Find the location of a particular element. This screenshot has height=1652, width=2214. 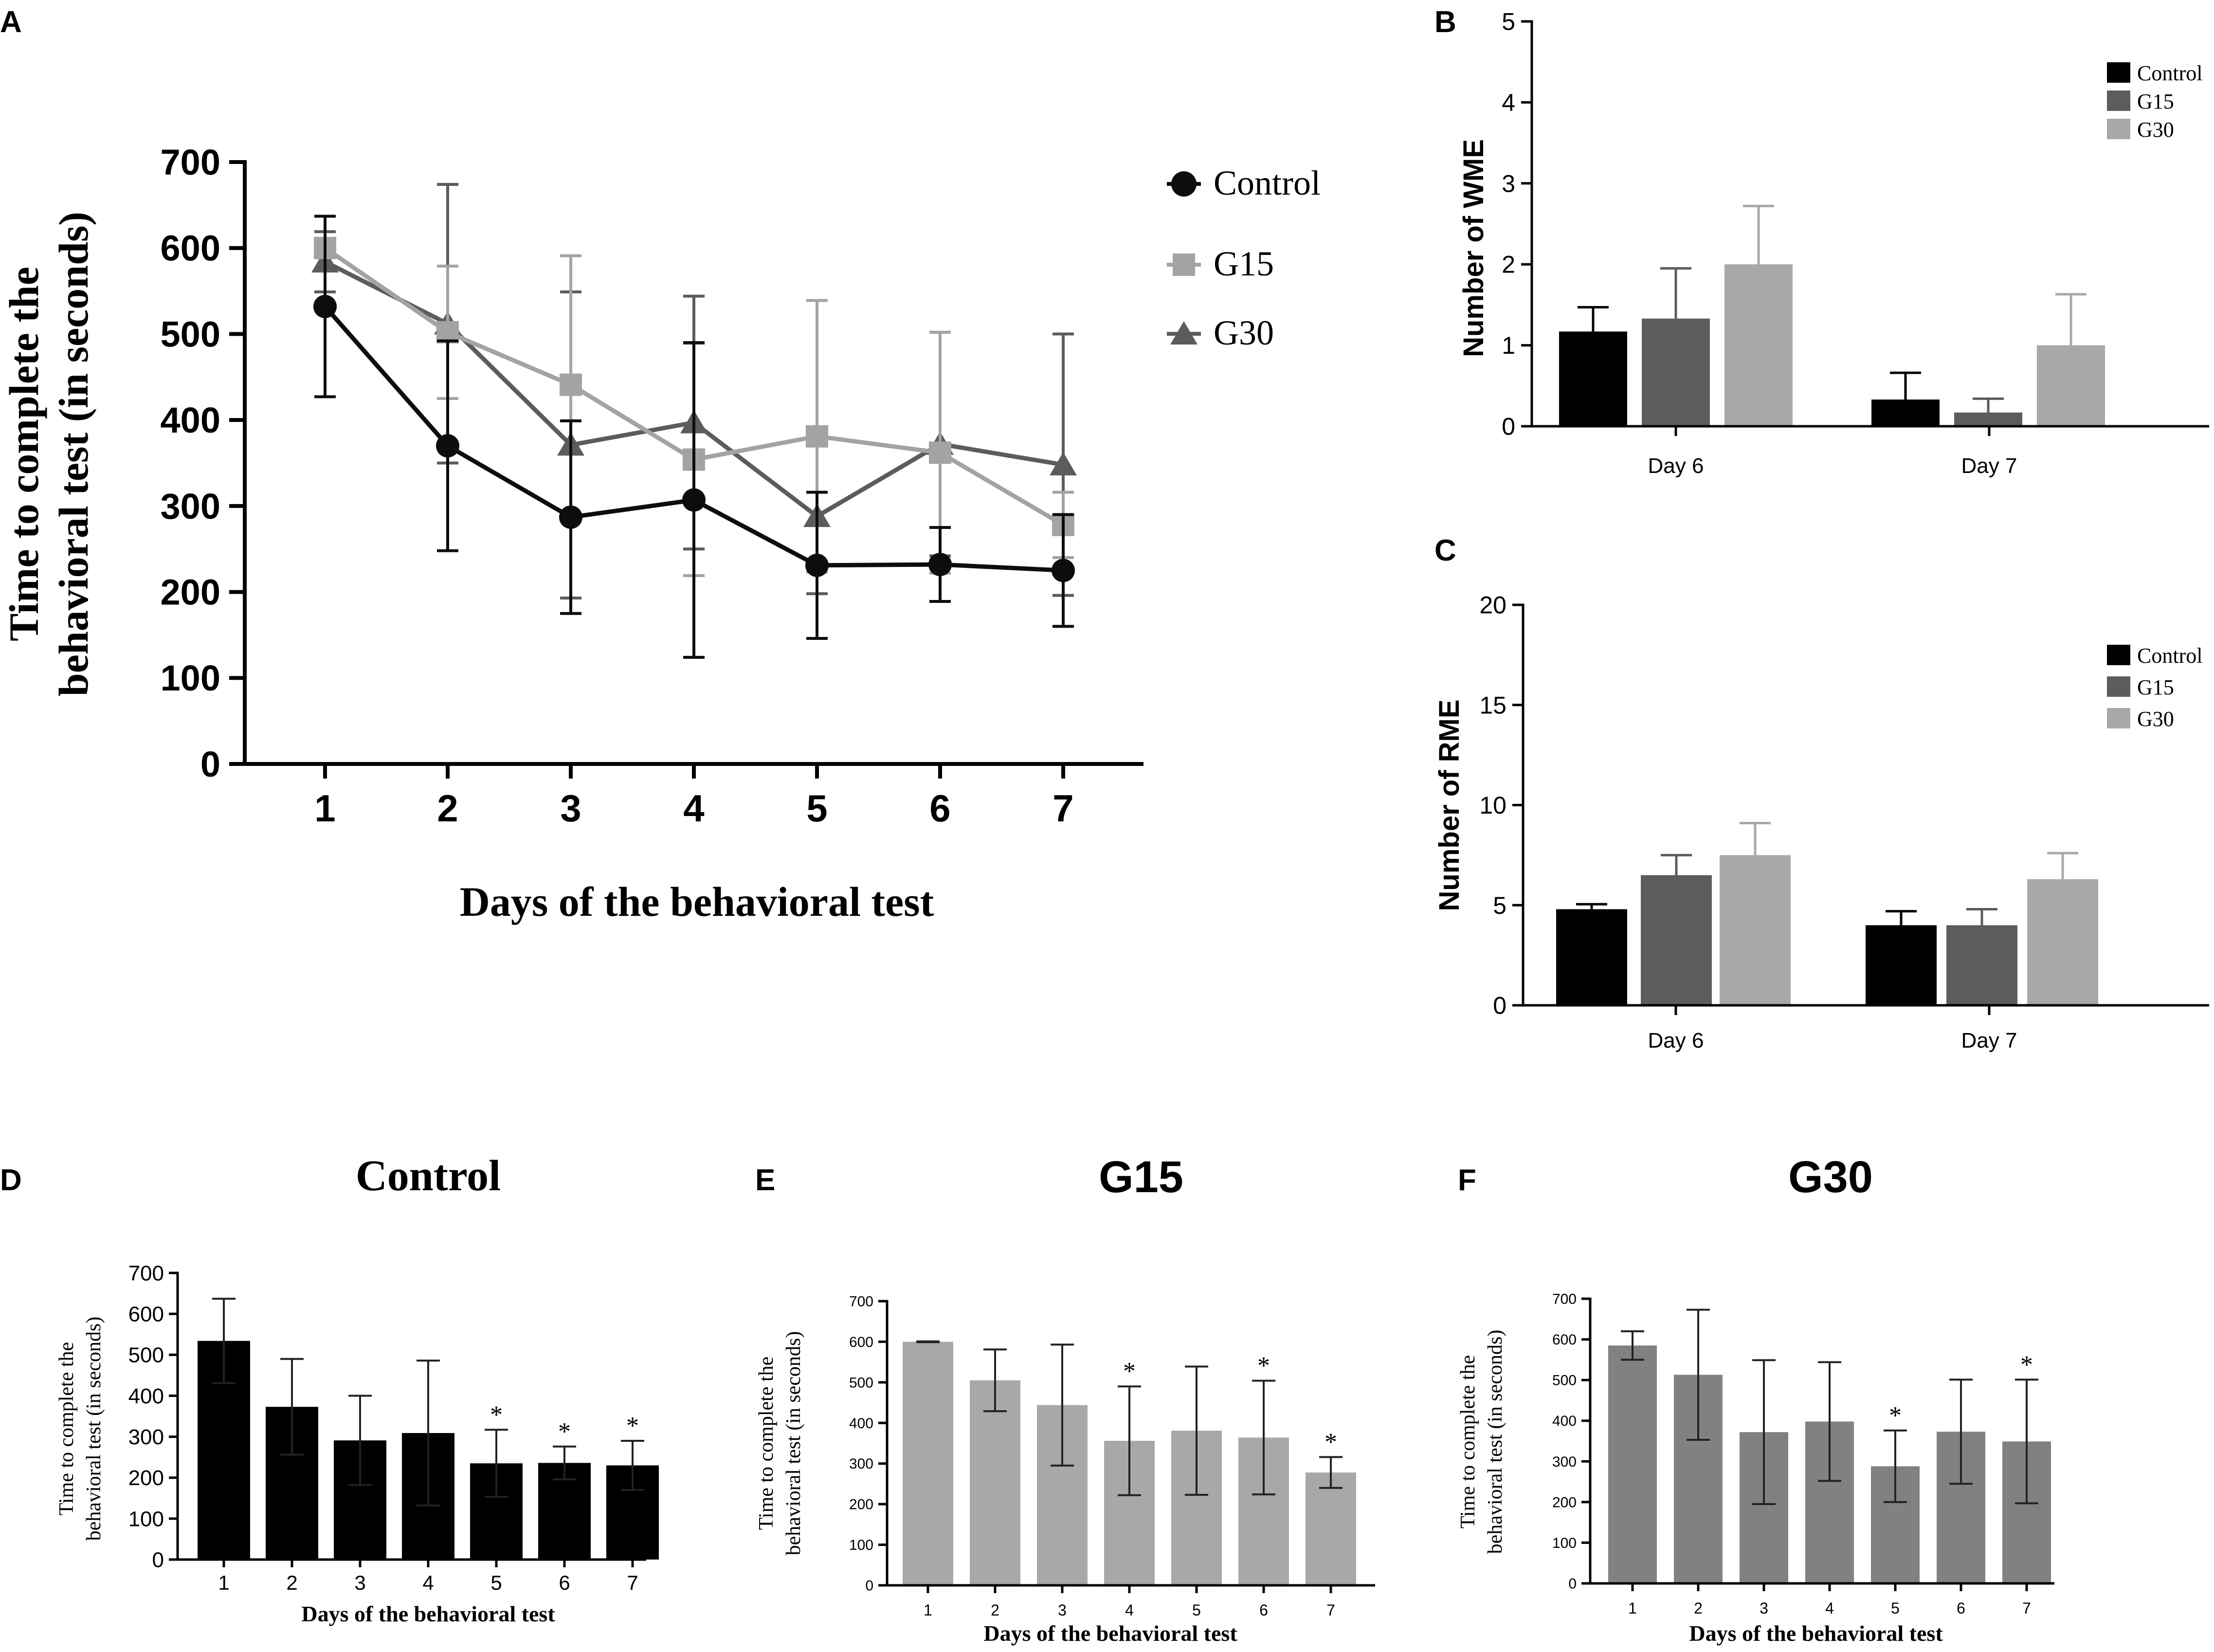

legend-swatch-g15 is located at coordinates (2119, 686).